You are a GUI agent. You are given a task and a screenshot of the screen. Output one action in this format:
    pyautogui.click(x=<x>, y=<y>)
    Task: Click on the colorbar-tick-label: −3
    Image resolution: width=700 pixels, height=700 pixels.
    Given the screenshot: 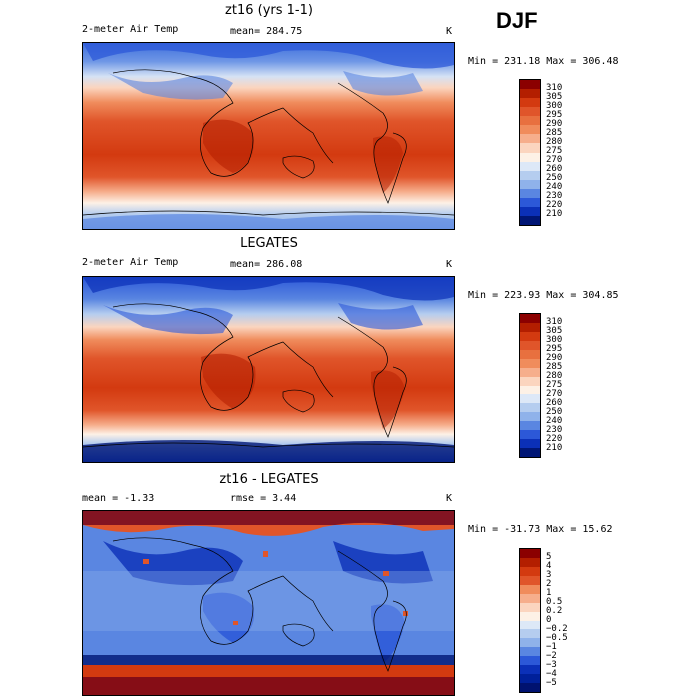 What is the action you would take?
    pyautogui.click(x=551, y=665)
    